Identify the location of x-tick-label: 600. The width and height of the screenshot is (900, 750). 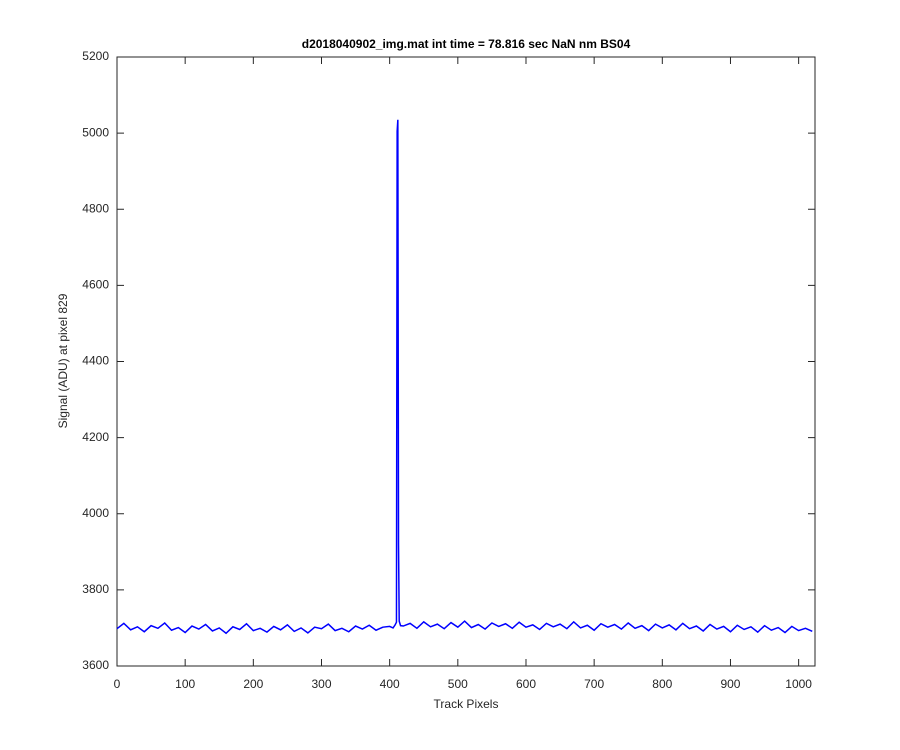
(526, 684).